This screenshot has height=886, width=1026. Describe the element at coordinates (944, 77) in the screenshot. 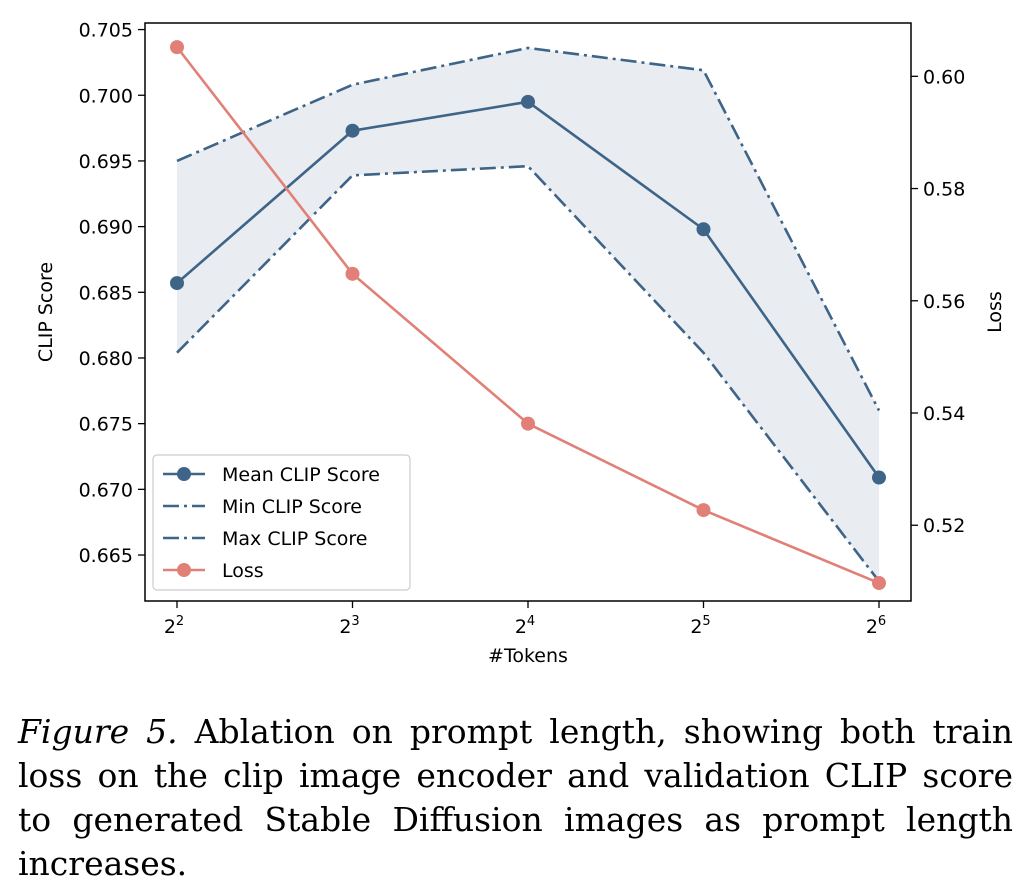

I see `right-tick-label: 0.60` at that location.